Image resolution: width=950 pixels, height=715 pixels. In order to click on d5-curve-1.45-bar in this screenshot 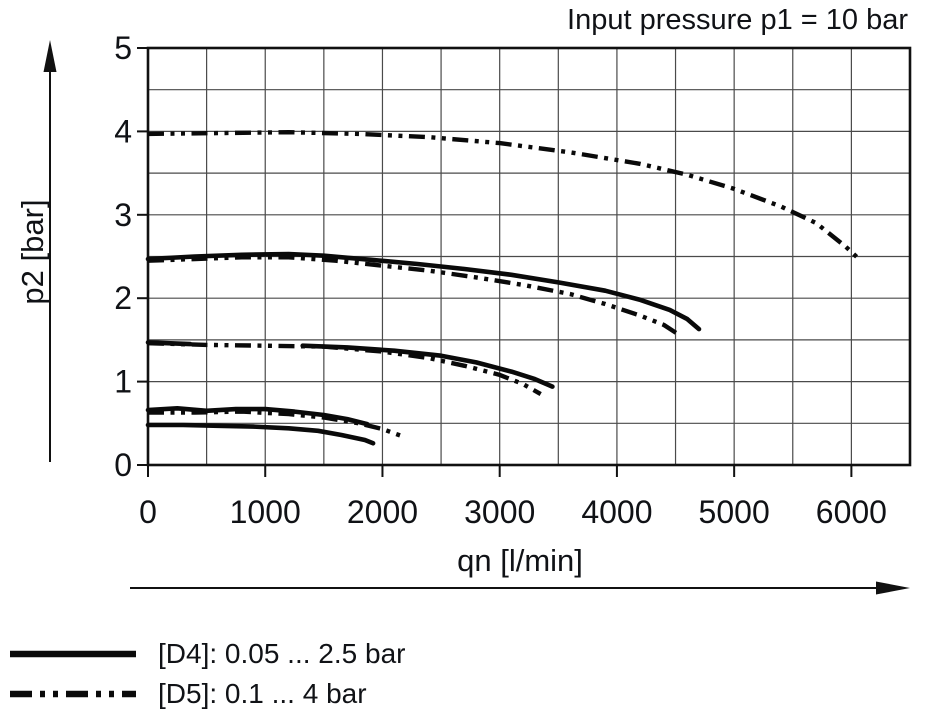, I will do `click(344, 369)`.